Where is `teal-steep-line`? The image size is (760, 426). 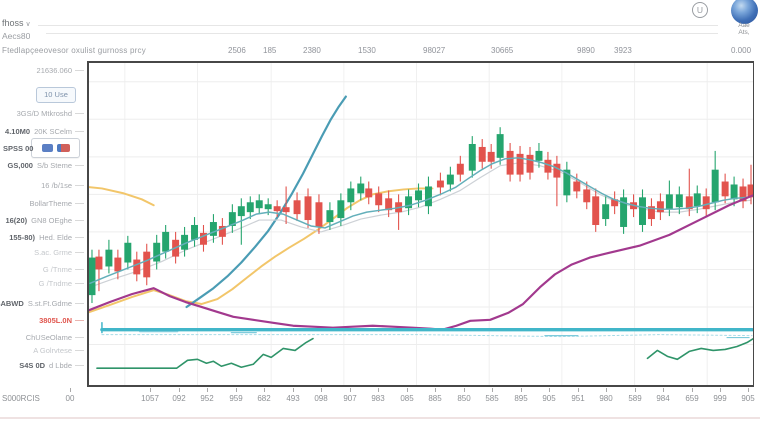
teal-steep-line is located at coordinates (266, 202).